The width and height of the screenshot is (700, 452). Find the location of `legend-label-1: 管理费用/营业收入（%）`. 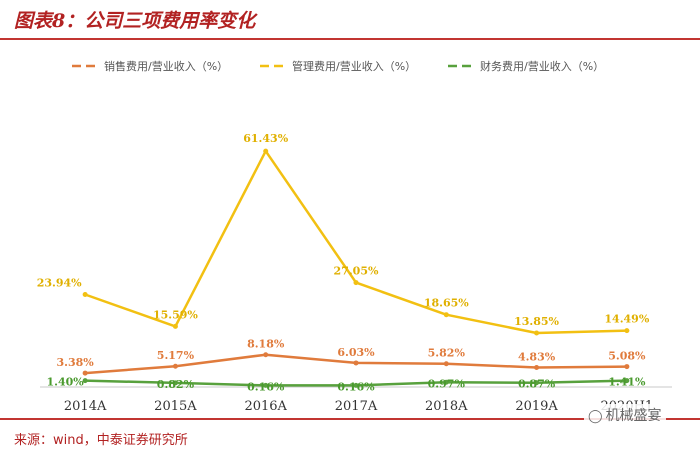

legend-label-1: 管理费用/营业收入（%） is located at coordinates (354, 66).